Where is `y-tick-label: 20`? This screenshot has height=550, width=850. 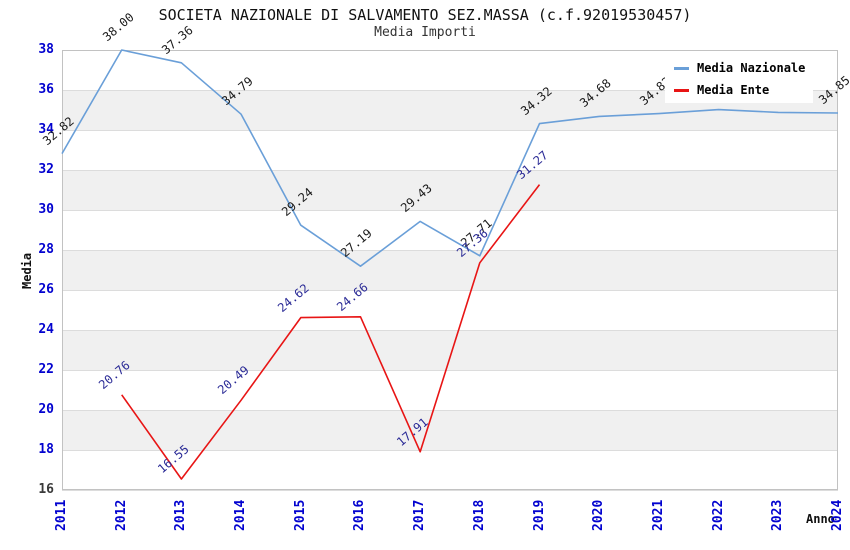
y-tick-label: 20 is located at coordinates (46, 409).